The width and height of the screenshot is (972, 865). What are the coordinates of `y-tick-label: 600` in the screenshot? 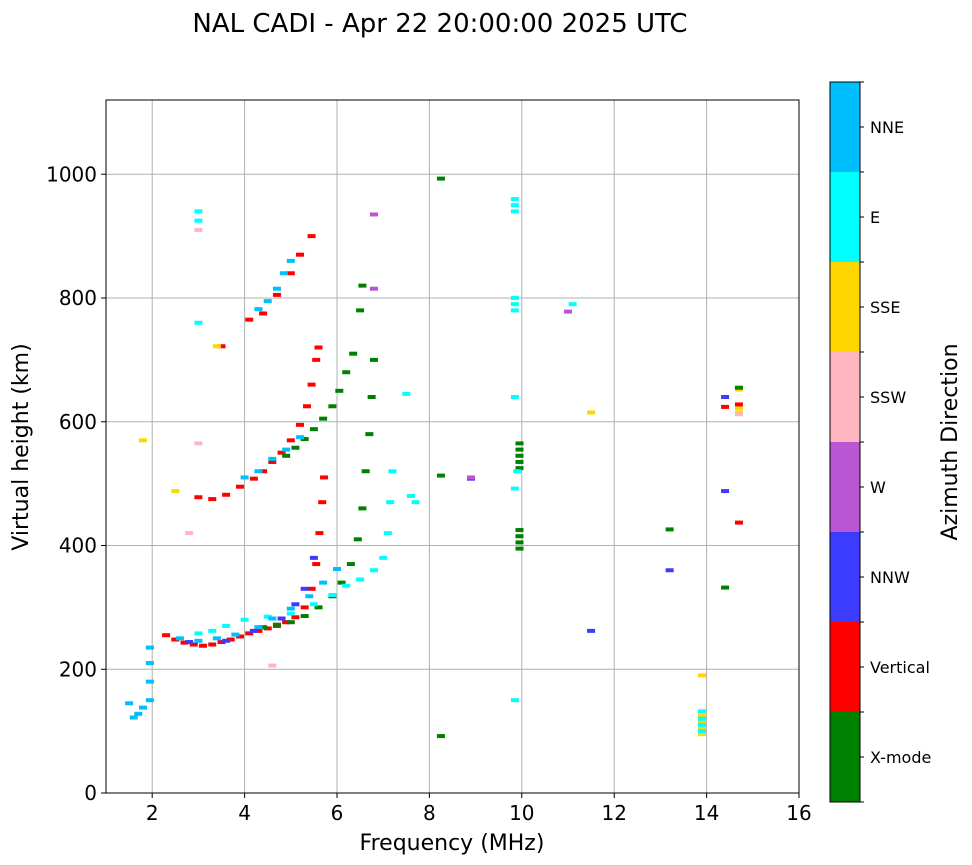 It's located at (78, 422).